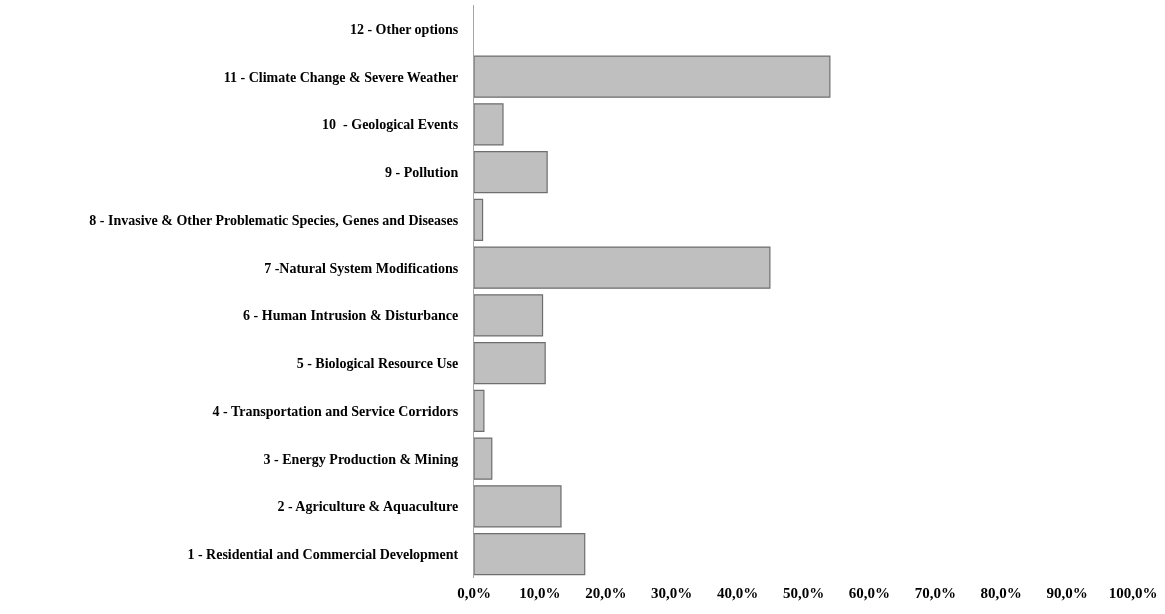 The height and width of the screenshot is (614, 1165). Describe the element at coordinates (361, 268) in the screenshot. I see `y-tick-label: 7 -Natural System Modifications` at that location.